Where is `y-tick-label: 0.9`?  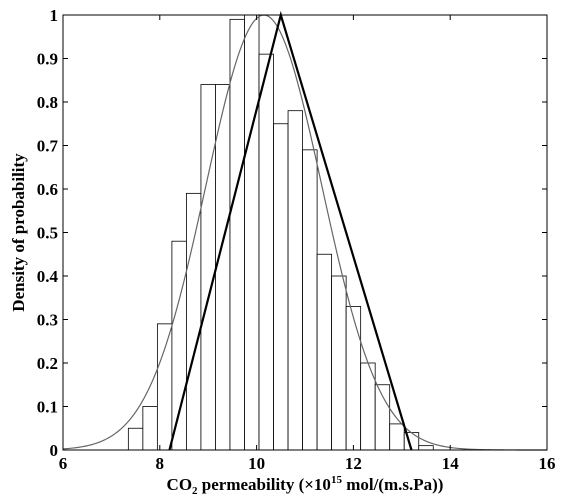
y-tick-label: 0.9 is located at coordinates (47, 59).